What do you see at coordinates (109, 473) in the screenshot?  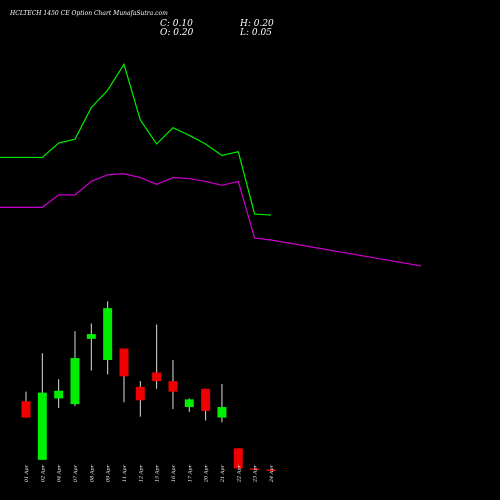 I see `x-tick-label: 09 Apr` at bounding box center [109, 473].